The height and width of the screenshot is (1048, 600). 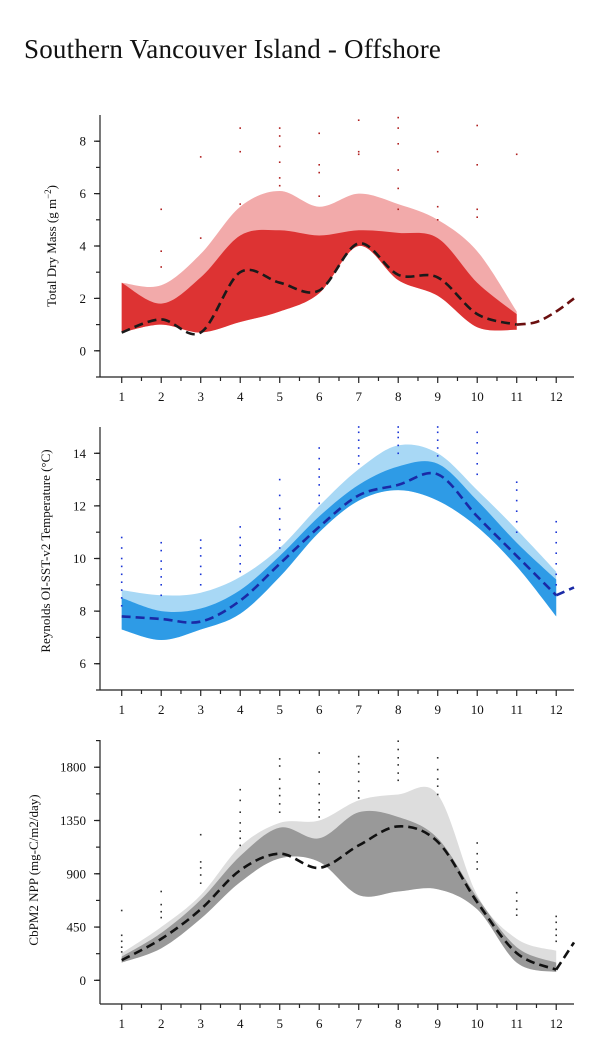 What do you see at coordinates (33, 869) in the screenshot?
I see `y-axis-label: CbPM2 NPP (mg-C/m2/day)` at bounding box center [33, 869].